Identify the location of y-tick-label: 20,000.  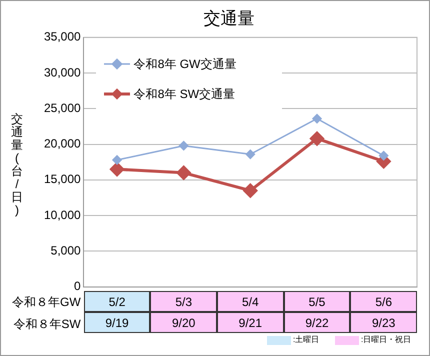
(63, 143).